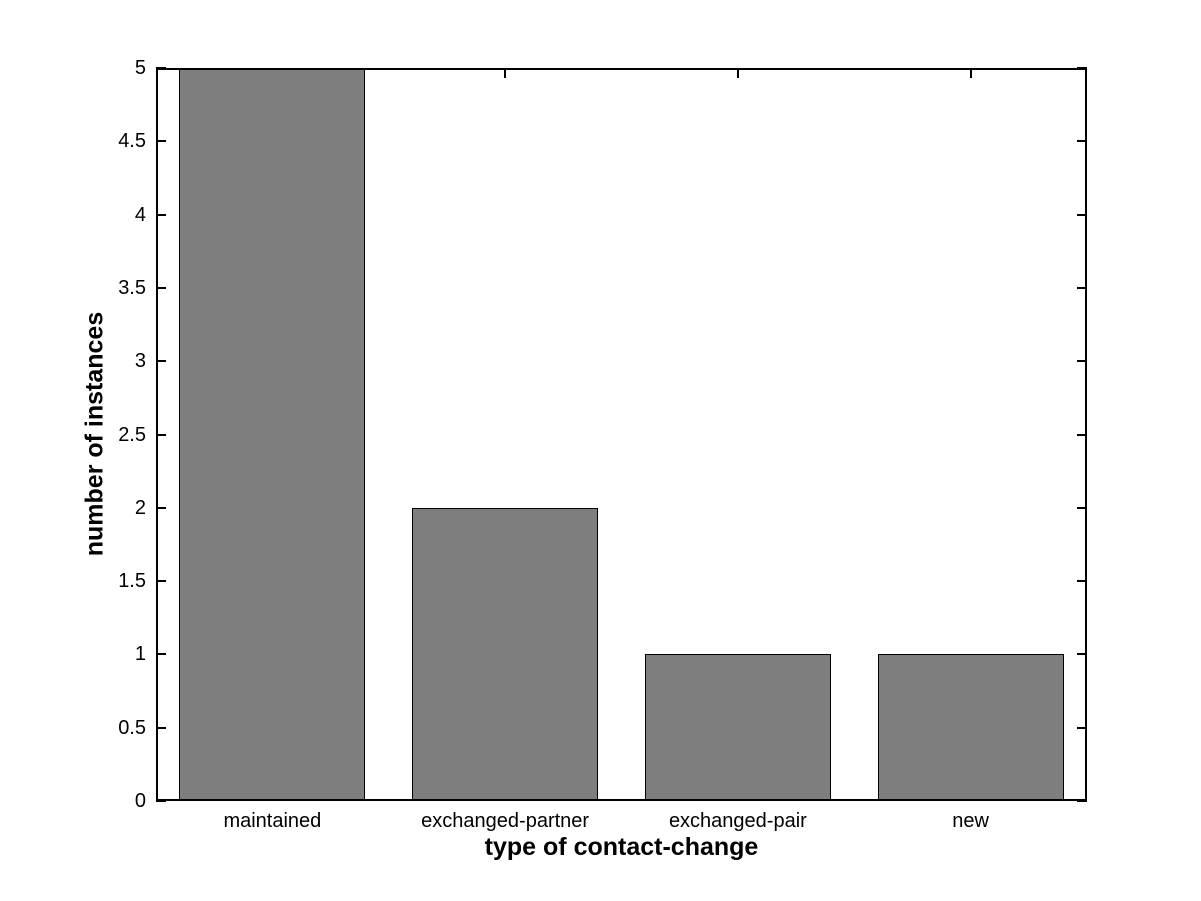 The width and height of the screenshot is (1201, 901). What do you see at coordinates (970, 821) in the screenshot?
I see `x-tick-label: new` at bounding box center [970, 821].